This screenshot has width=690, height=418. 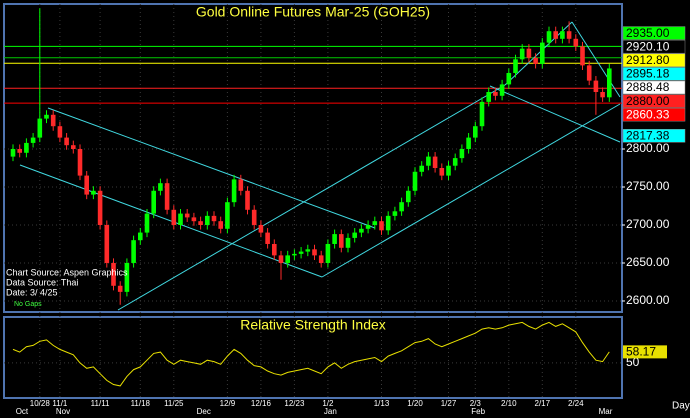 I want to click on rsi-tick-label: 50, so click(x=633, y=362).